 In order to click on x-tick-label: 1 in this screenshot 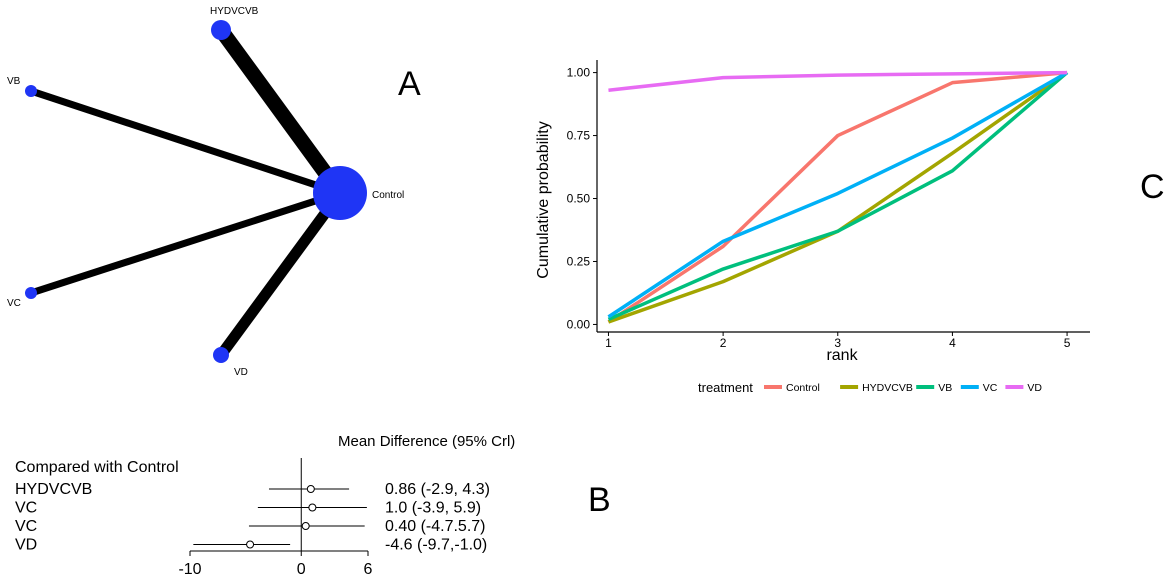, I will do `click(608, 343)`.